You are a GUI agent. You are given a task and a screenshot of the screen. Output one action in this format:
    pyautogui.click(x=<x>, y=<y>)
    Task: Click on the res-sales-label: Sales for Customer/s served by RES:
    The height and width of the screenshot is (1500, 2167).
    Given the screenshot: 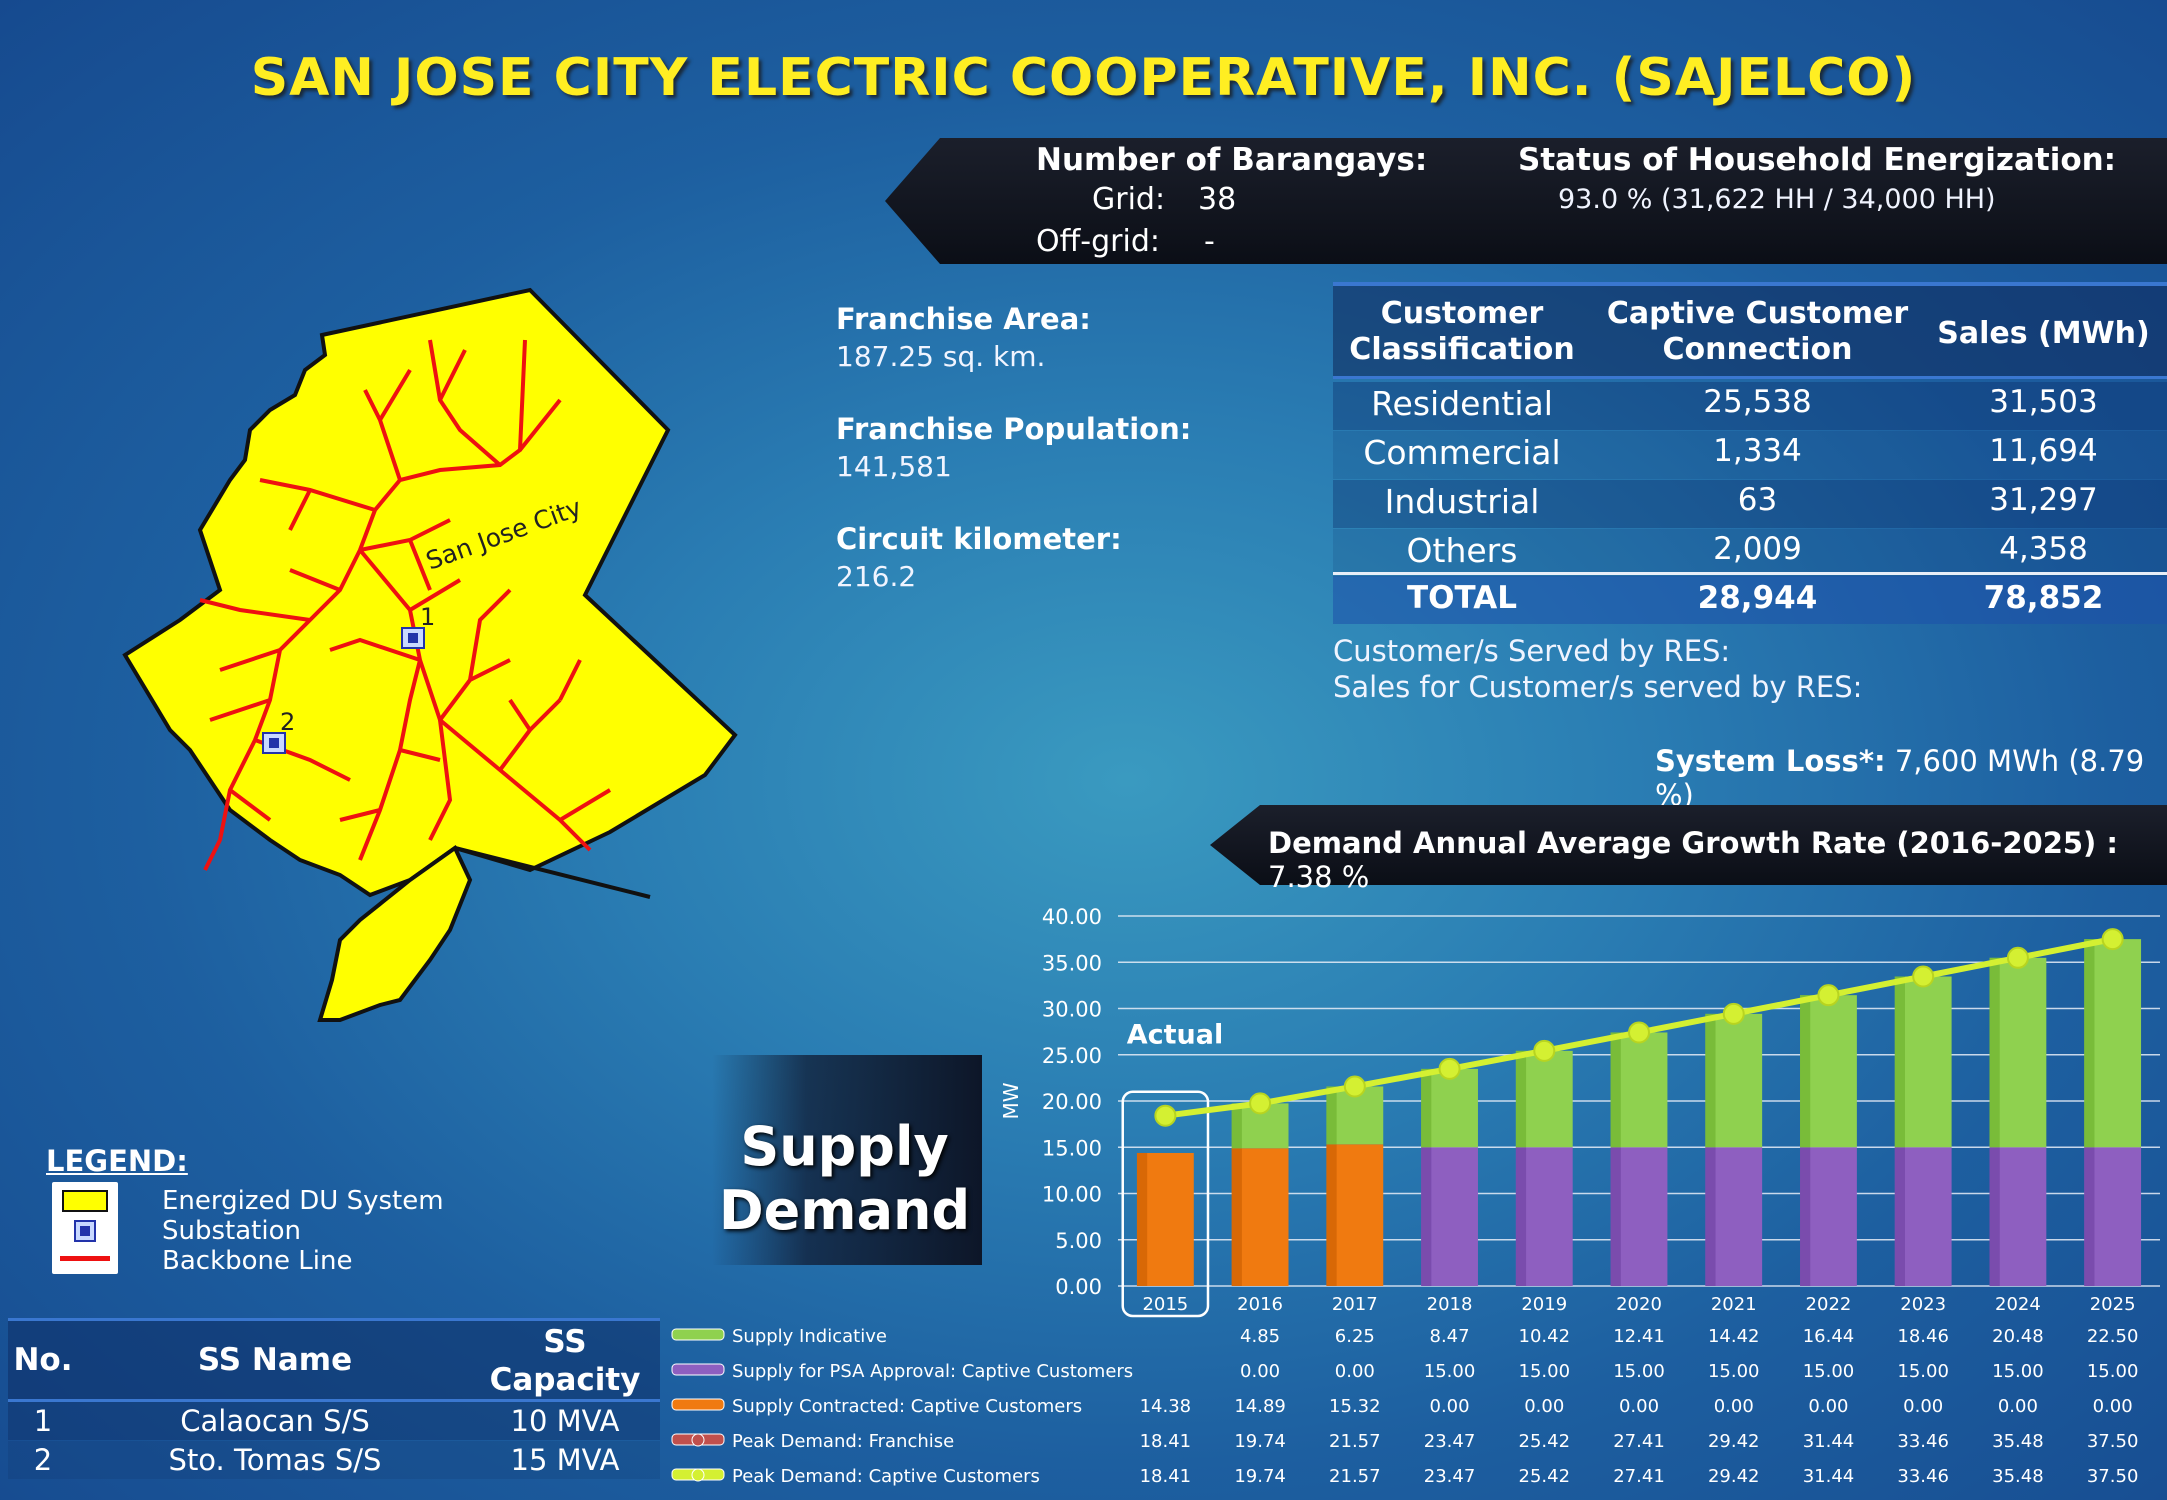 What is the action you would take?
    pyautogui.click(x=1598, y=687)
    